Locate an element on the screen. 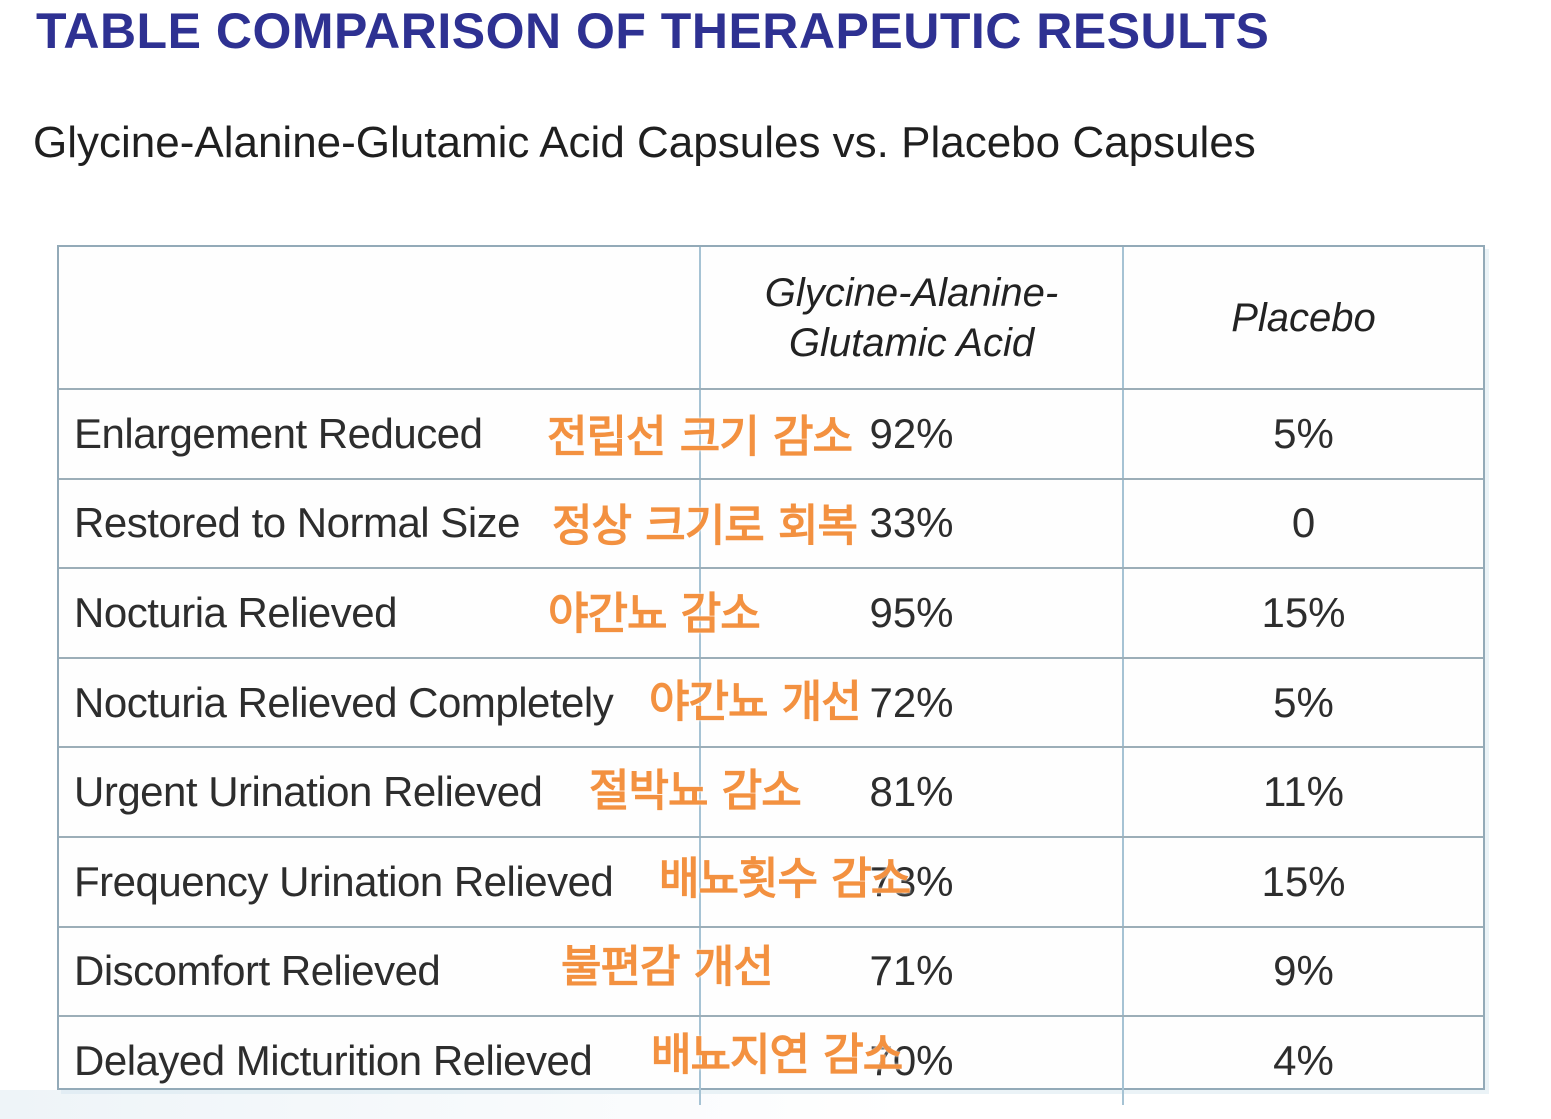  table-header-row: Glycine-Alanine- Glutamic Acid Placebo is located at coordinates (771, 317).